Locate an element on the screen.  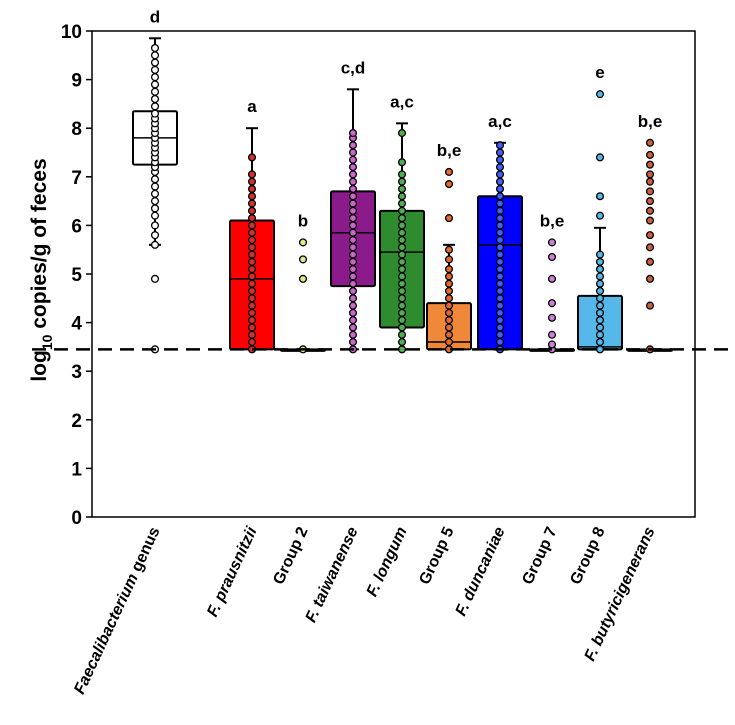
box-group-longum is located at coordinates (402, 238).